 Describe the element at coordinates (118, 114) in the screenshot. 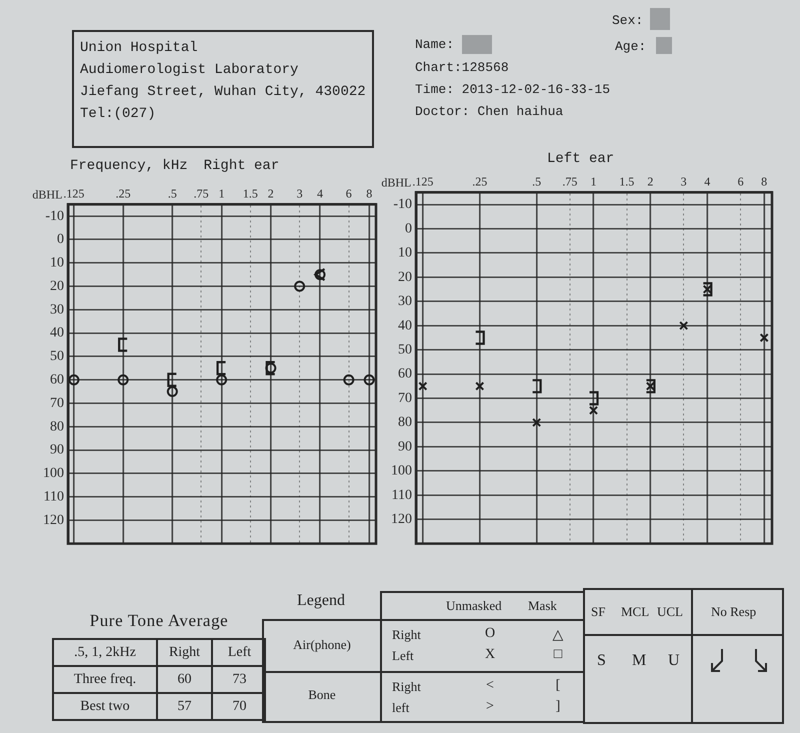

I see `text: Tel:(027)` at that location.